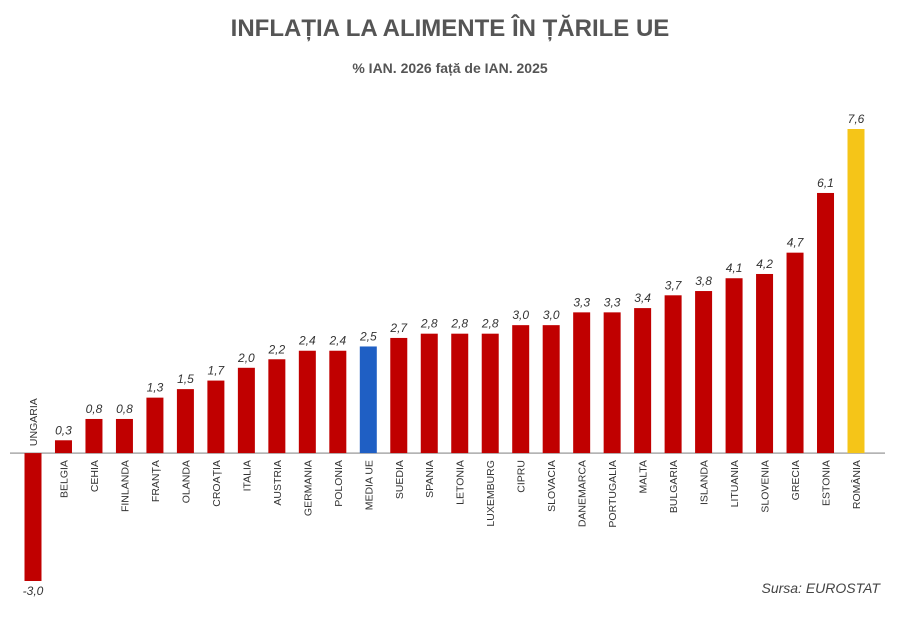 This screenshot has width=900, height=618. Describe the element at coordinates (764, 264) in the screenshot. I see `value-label: 4,2` at that location.